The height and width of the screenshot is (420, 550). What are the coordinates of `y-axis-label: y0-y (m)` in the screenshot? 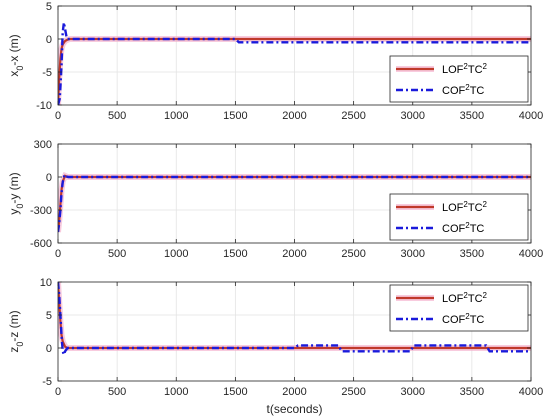 It's located at (16, 193).